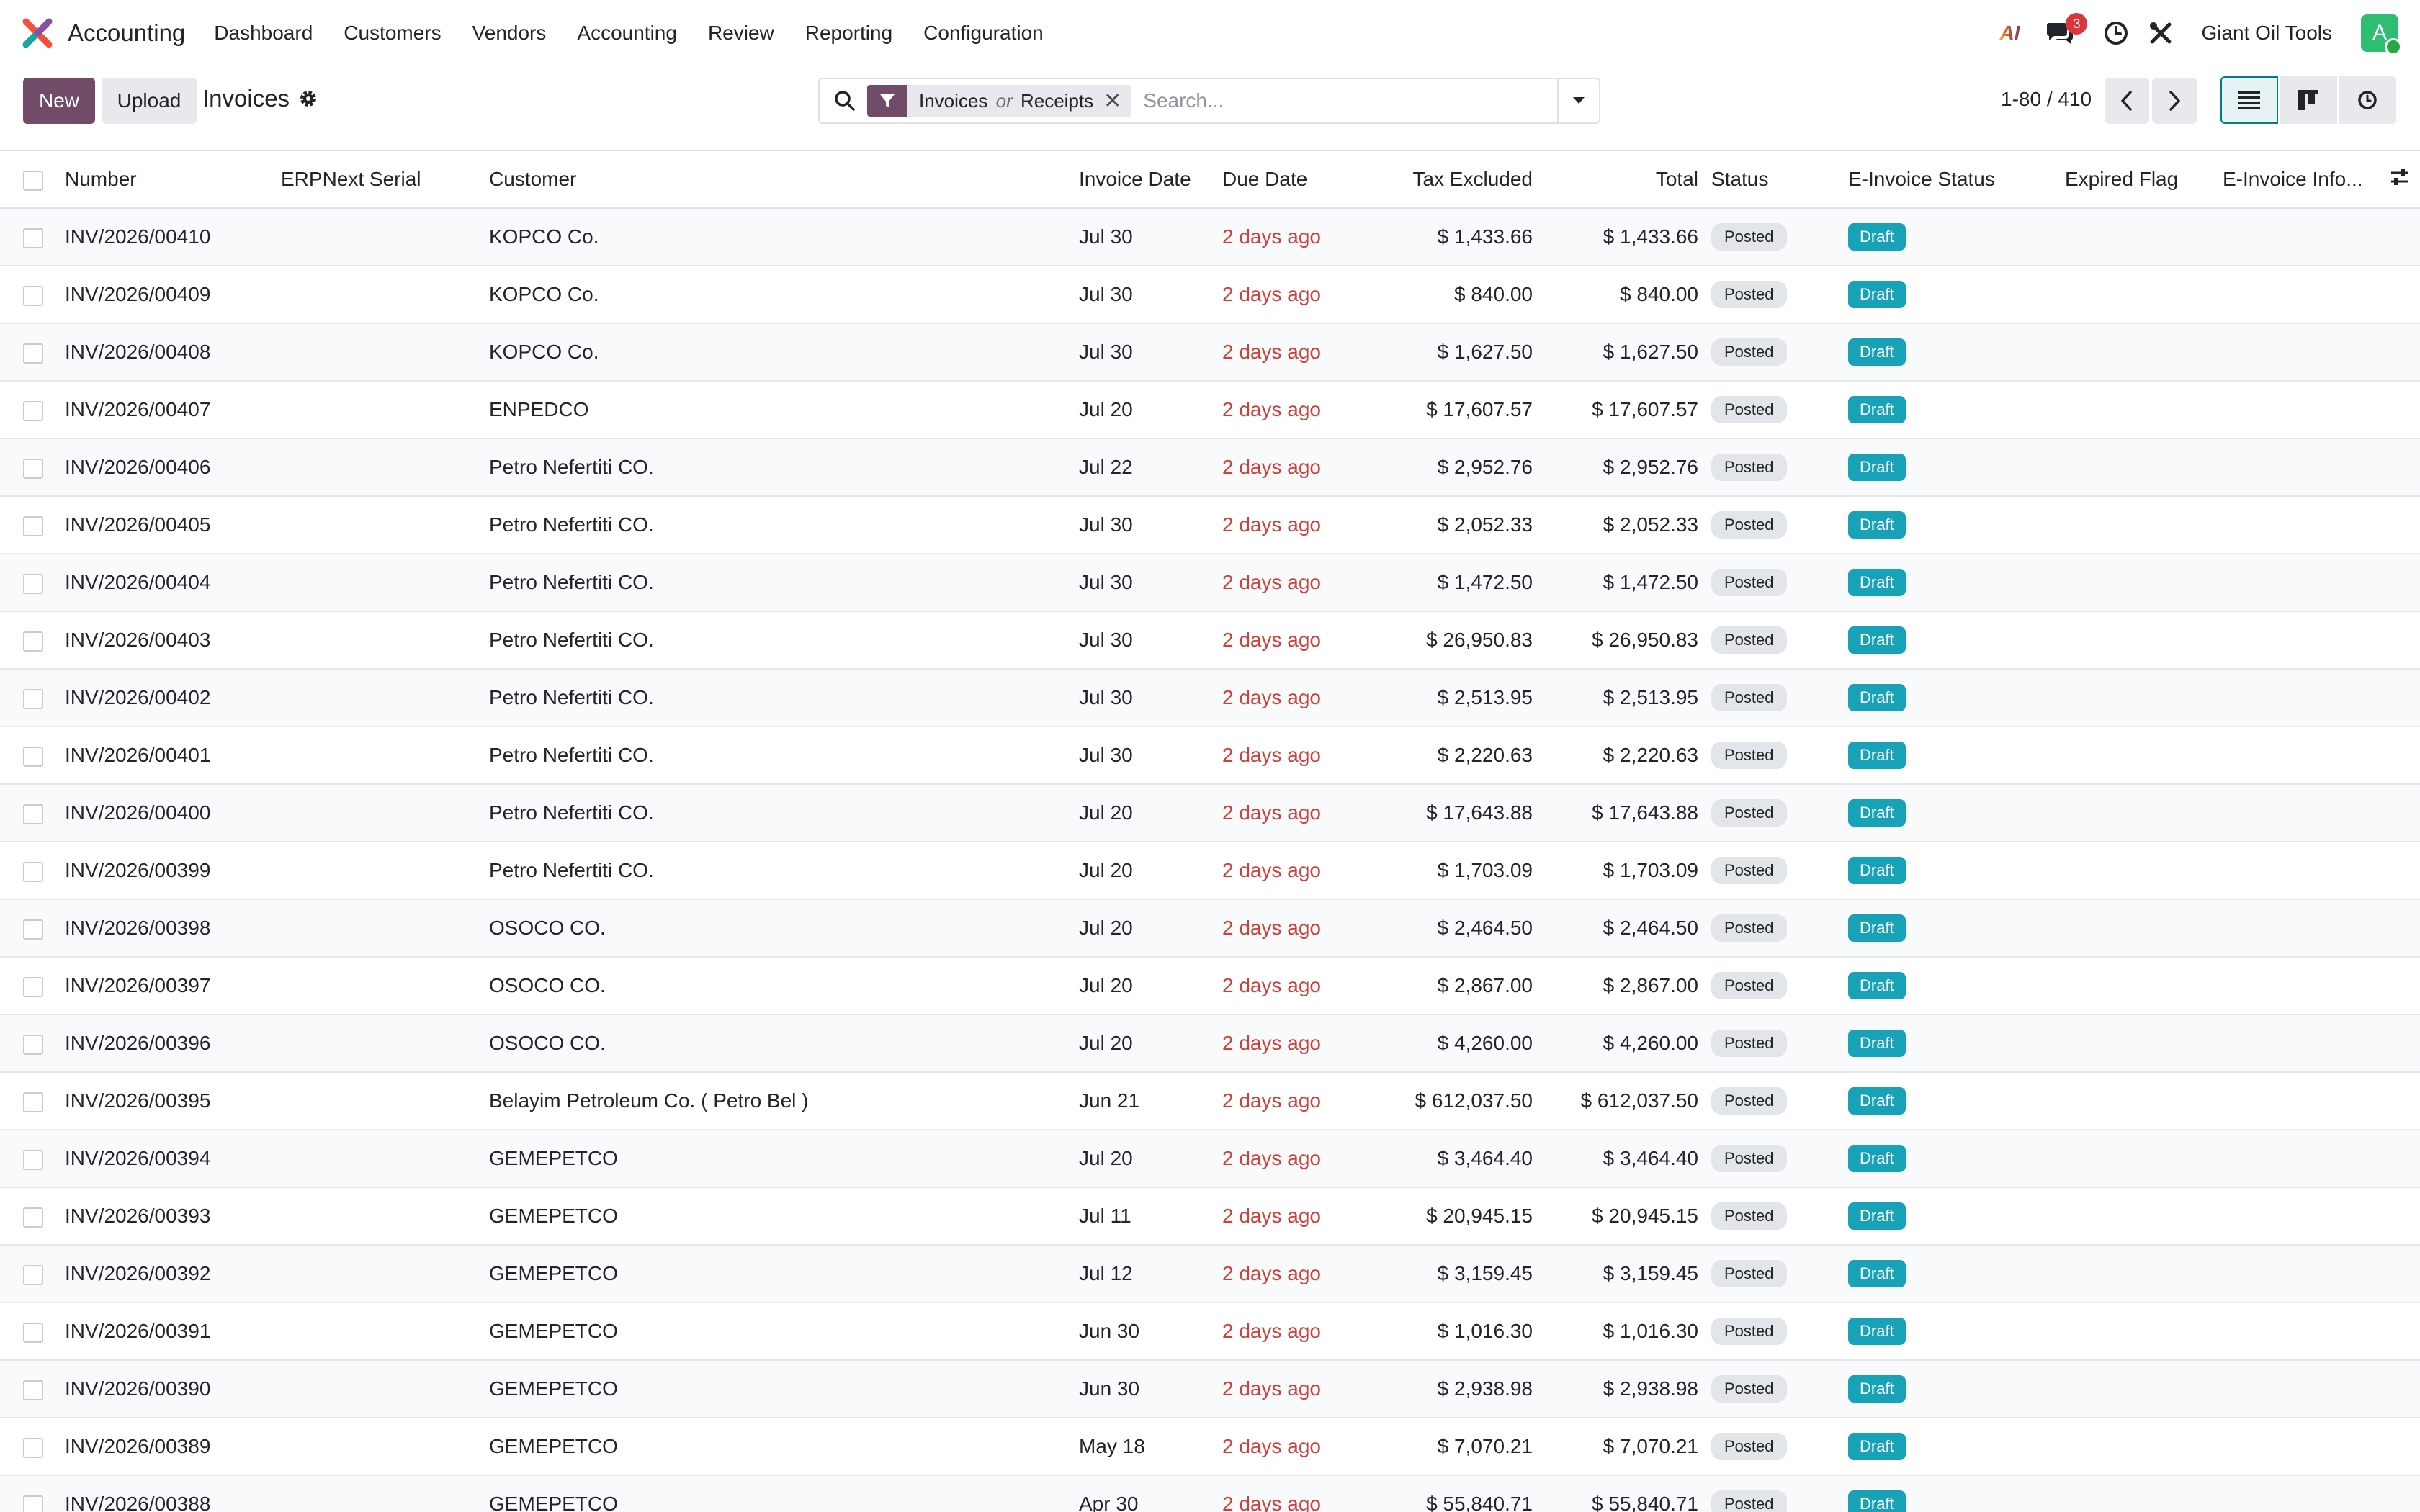  I want to click on select-all-checkbox, so click(33, 180).